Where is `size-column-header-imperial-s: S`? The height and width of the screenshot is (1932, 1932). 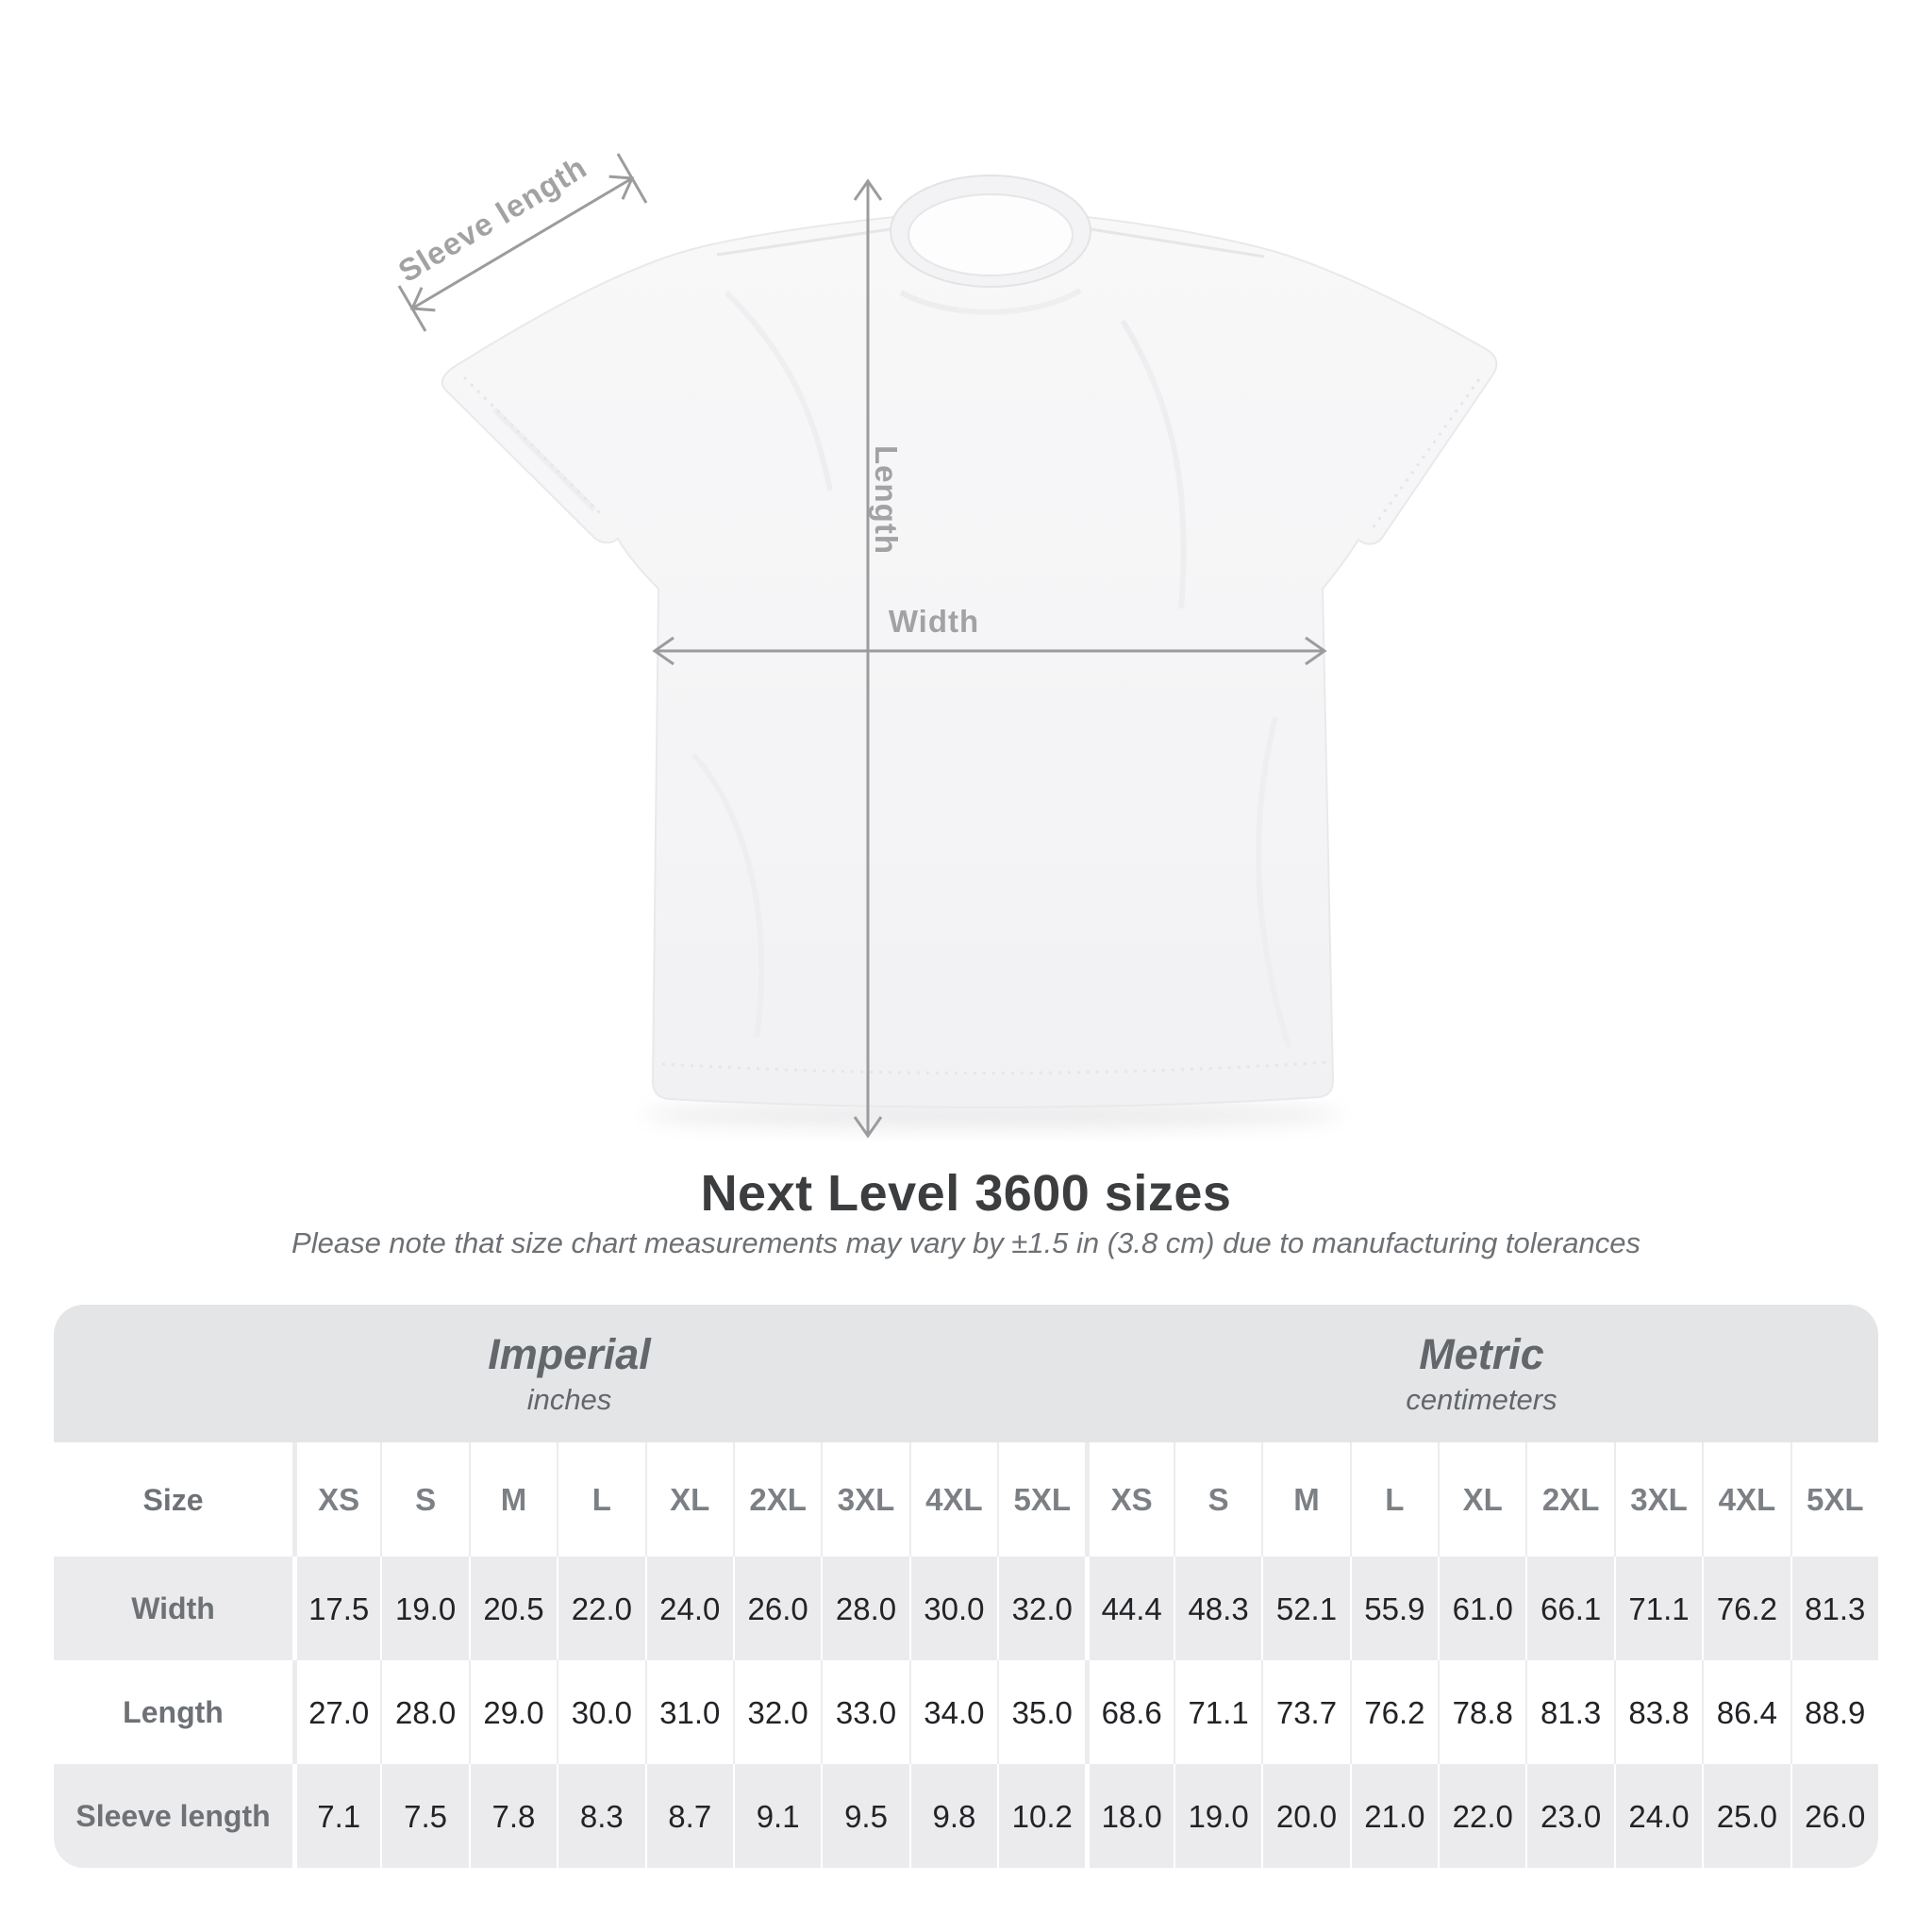
size-column-header-imperial-s: S is located at coordinates (424, 1500).